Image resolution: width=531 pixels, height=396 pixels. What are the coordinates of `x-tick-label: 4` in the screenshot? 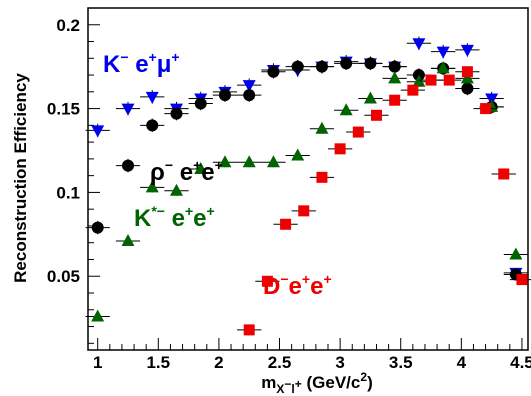 It's located at (462, 362).